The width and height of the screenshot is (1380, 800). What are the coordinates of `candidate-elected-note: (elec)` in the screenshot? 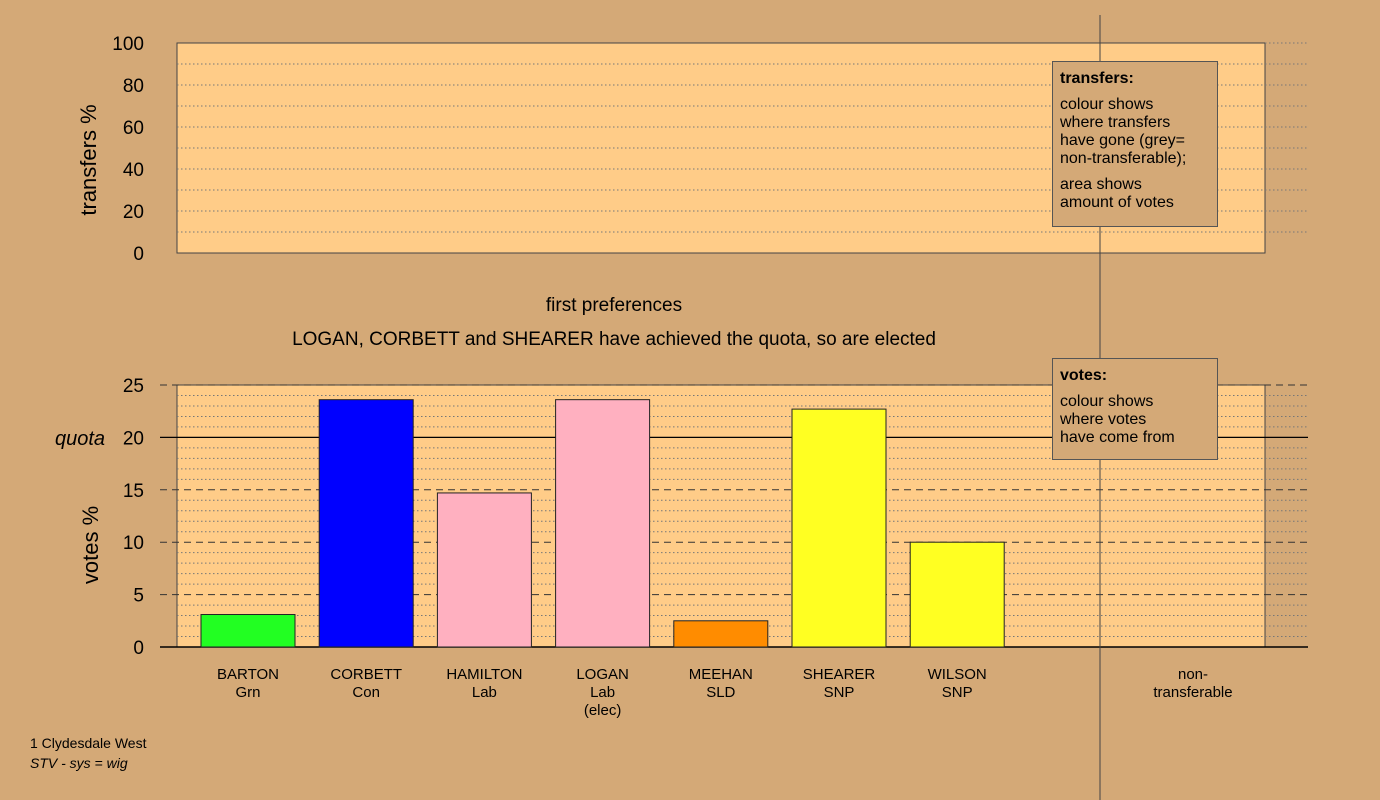 It's located at (603, 710).